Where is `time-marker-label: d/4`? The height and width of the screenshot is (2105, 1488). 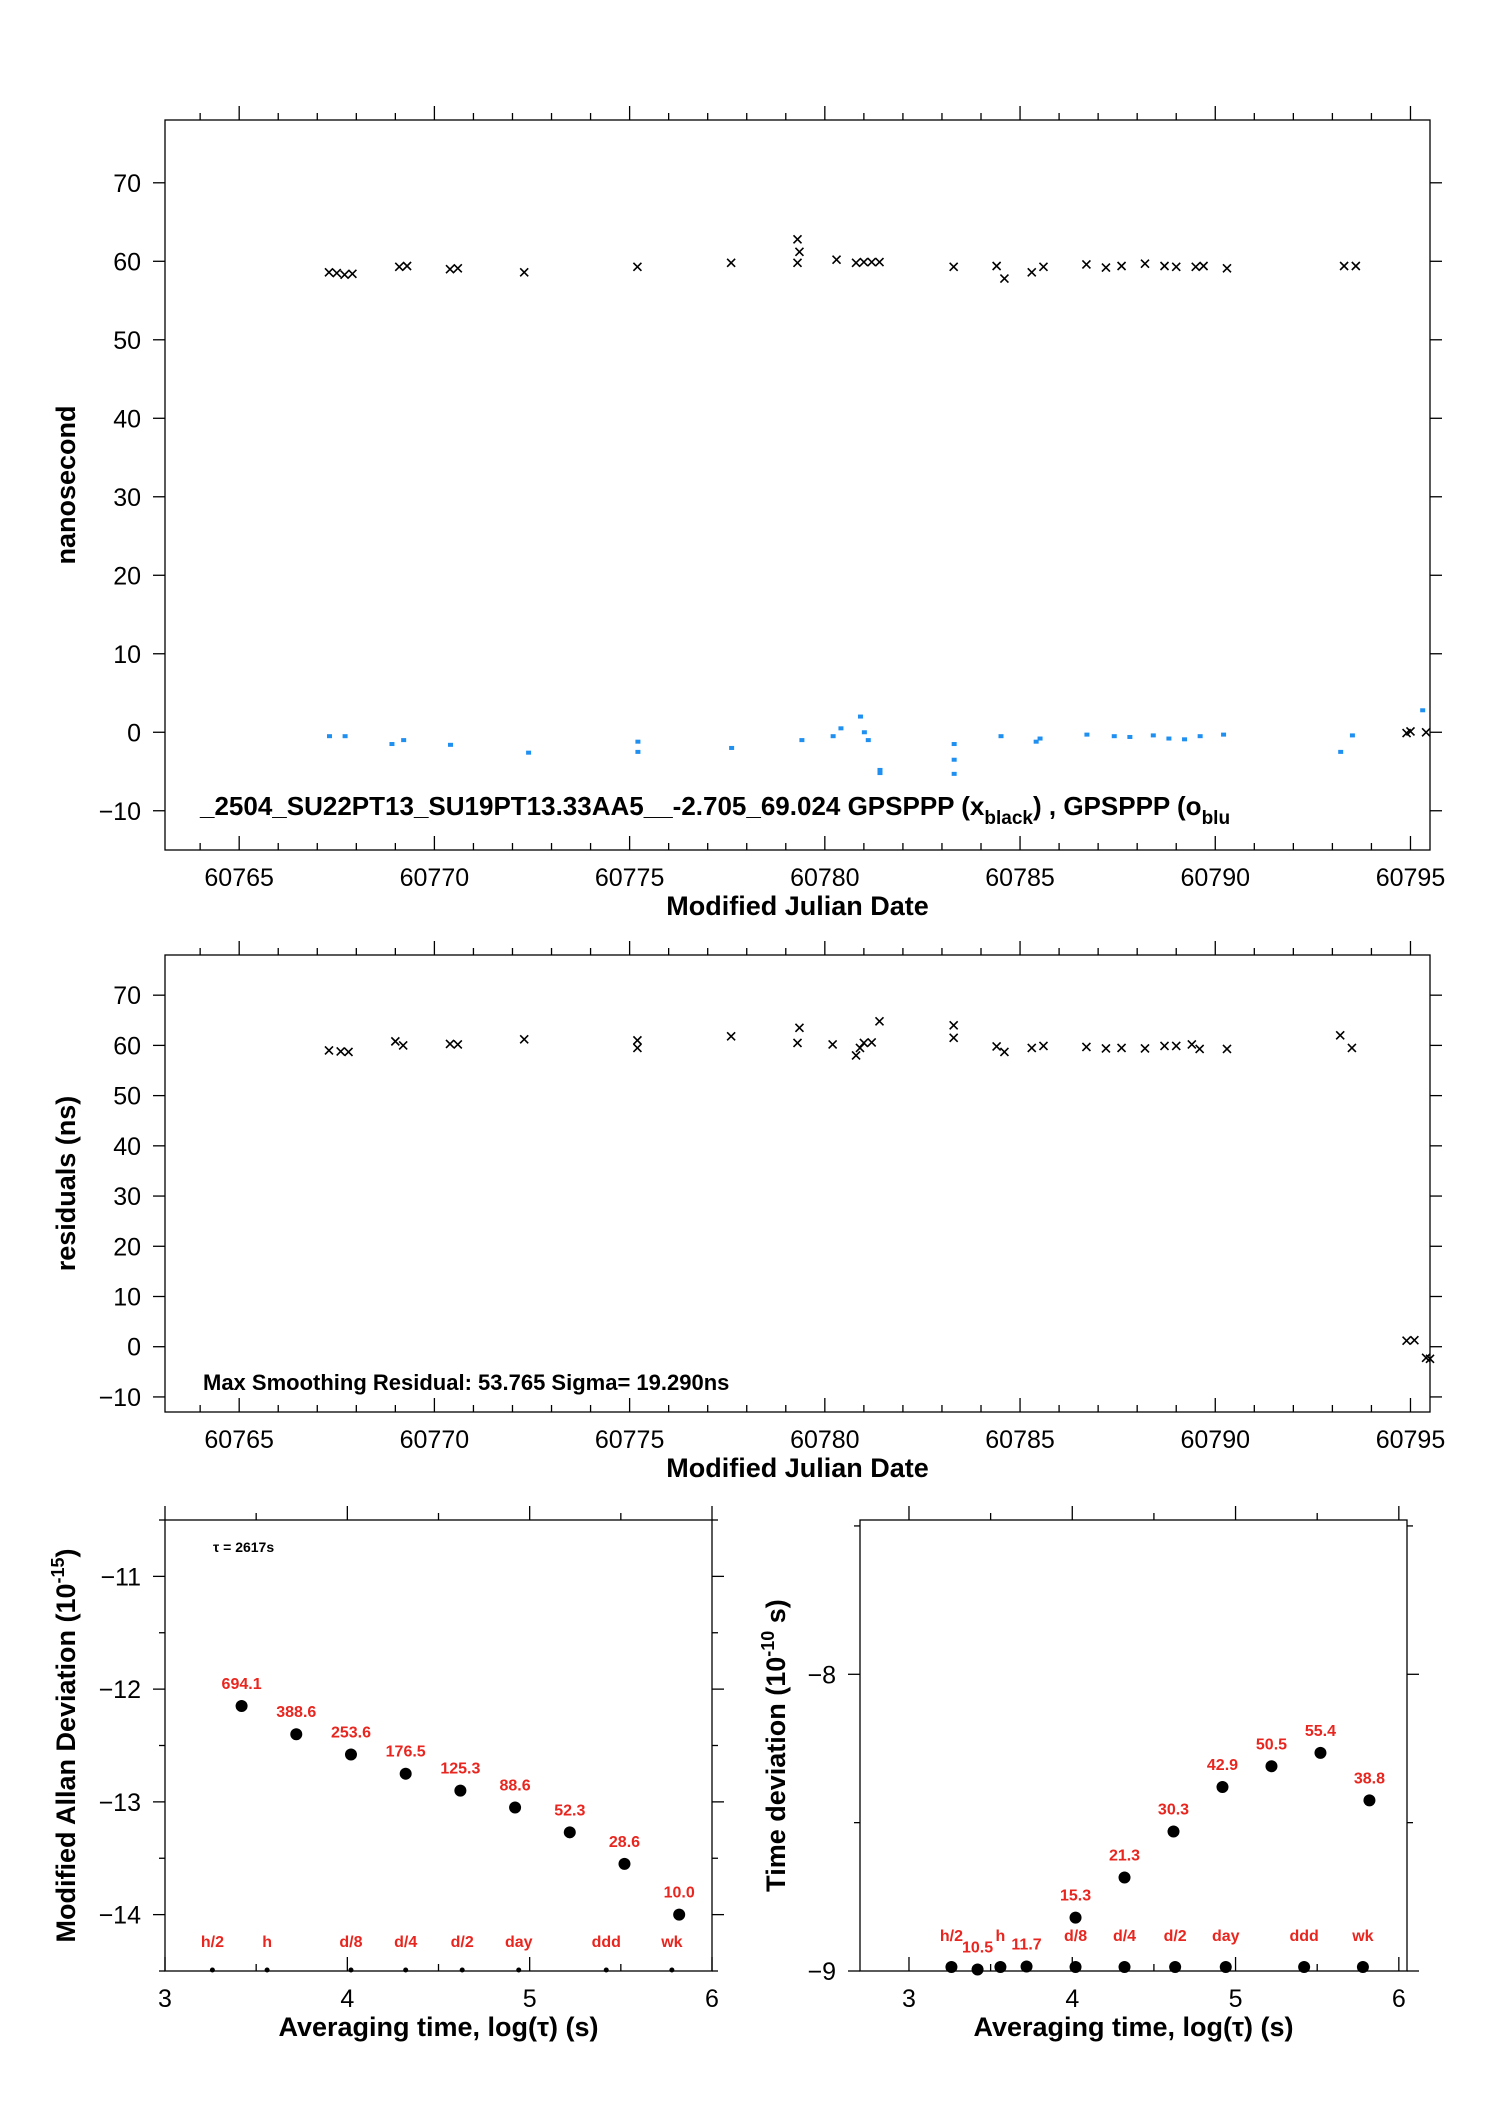 time-marker-label: d/4 is located at coordinates (405, 1942).